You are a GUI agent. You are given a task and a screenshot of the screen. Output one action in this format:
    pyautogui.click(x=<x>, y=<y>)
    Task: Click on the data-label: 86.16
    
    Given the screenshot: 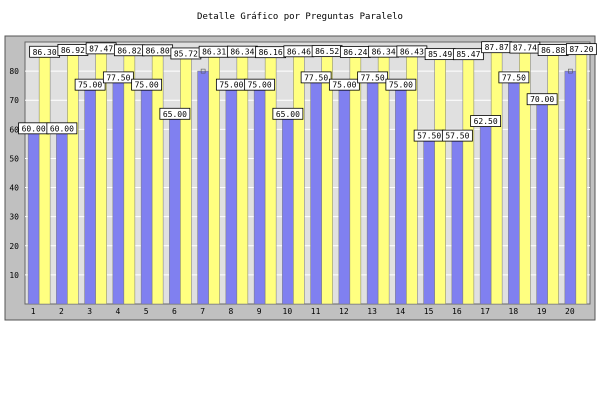 What is the action you would take?
    pyautogui.click(x=271, y=52)
    